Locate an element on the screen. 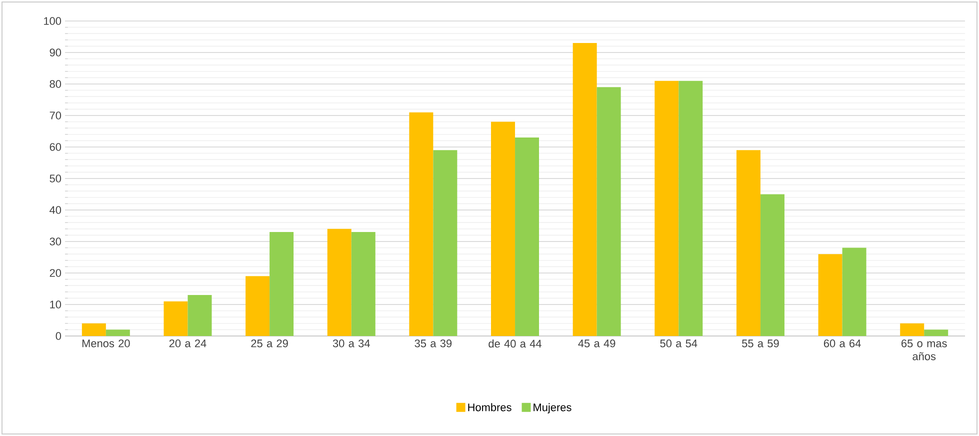 This screenshot has height=436, width=979. y-tick-label: 70 is located at coordinates (56, 116).